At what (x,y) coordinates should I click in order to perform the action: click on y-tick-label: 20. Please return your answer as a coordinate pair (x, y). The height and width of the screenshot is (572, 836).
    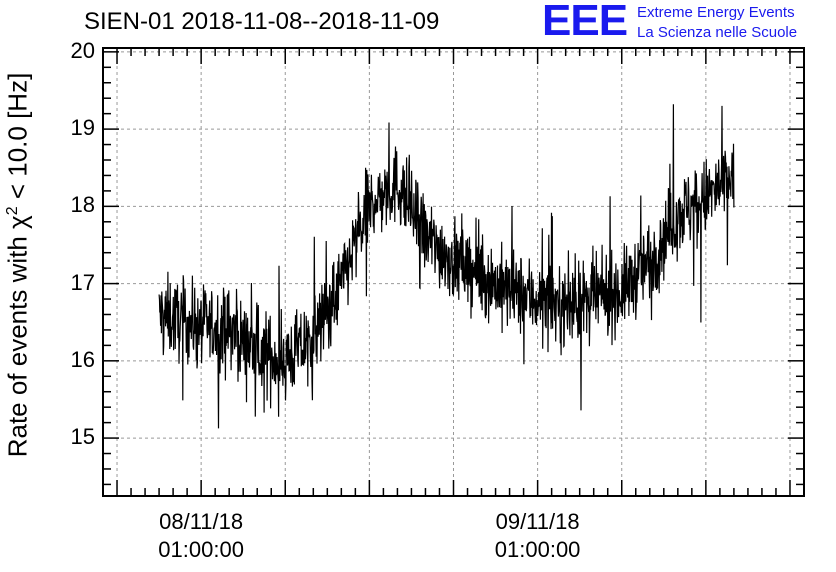
    Looking at the image, I should click on (82, 50).